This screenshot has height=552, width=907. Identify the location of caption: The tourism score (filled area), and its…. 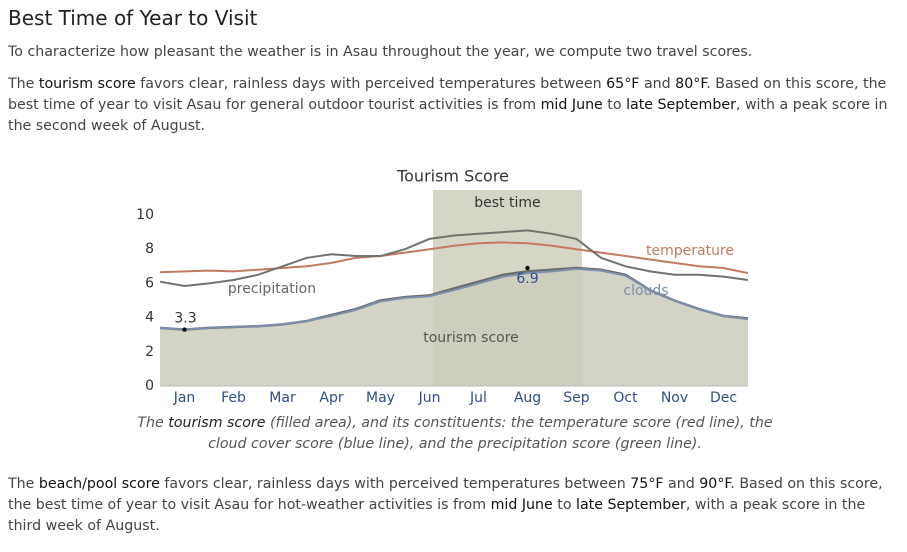
(455, 434).